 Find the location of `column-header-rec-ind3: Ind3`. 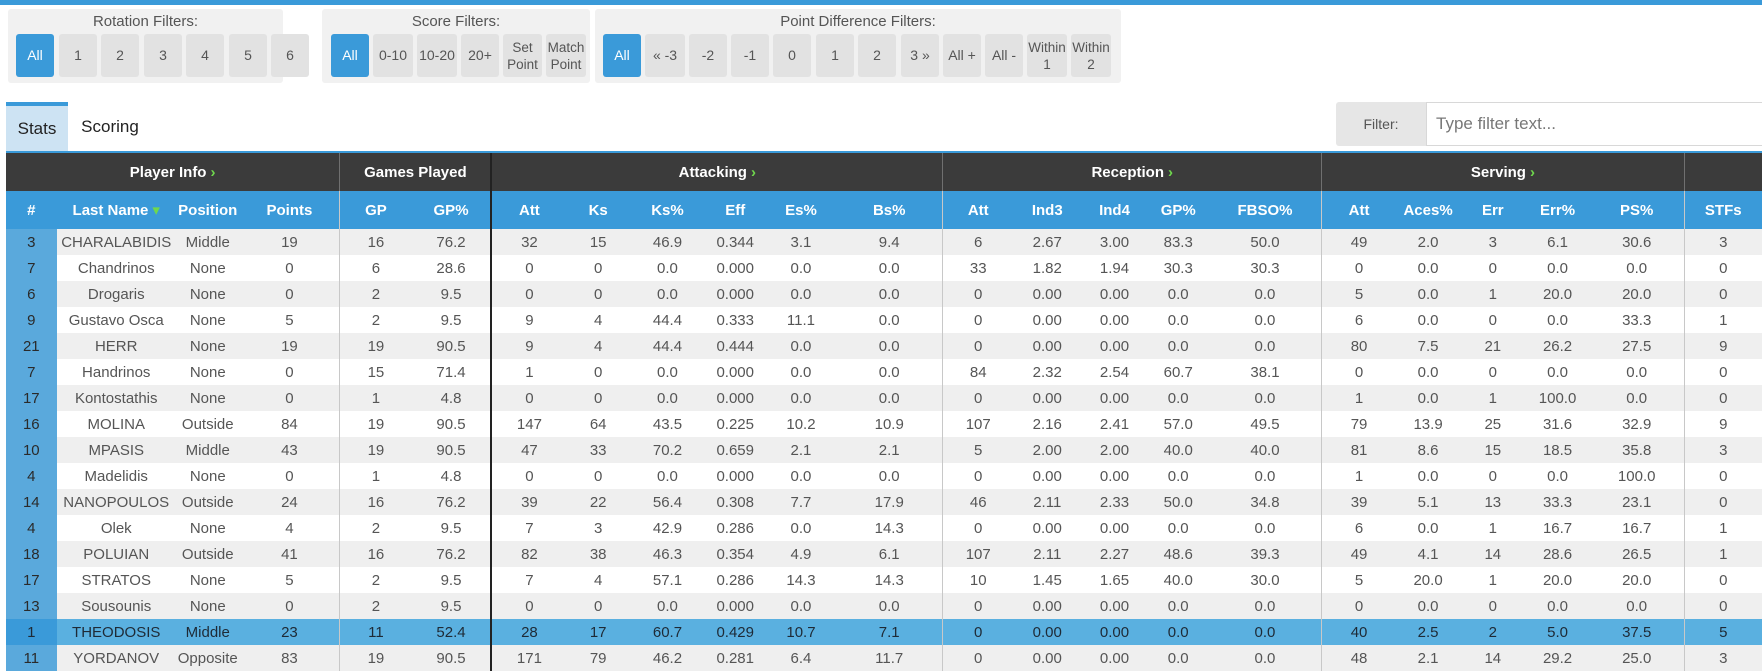

column-header-rec-ind3: Ind3 is located at coordinates (1047, 210).